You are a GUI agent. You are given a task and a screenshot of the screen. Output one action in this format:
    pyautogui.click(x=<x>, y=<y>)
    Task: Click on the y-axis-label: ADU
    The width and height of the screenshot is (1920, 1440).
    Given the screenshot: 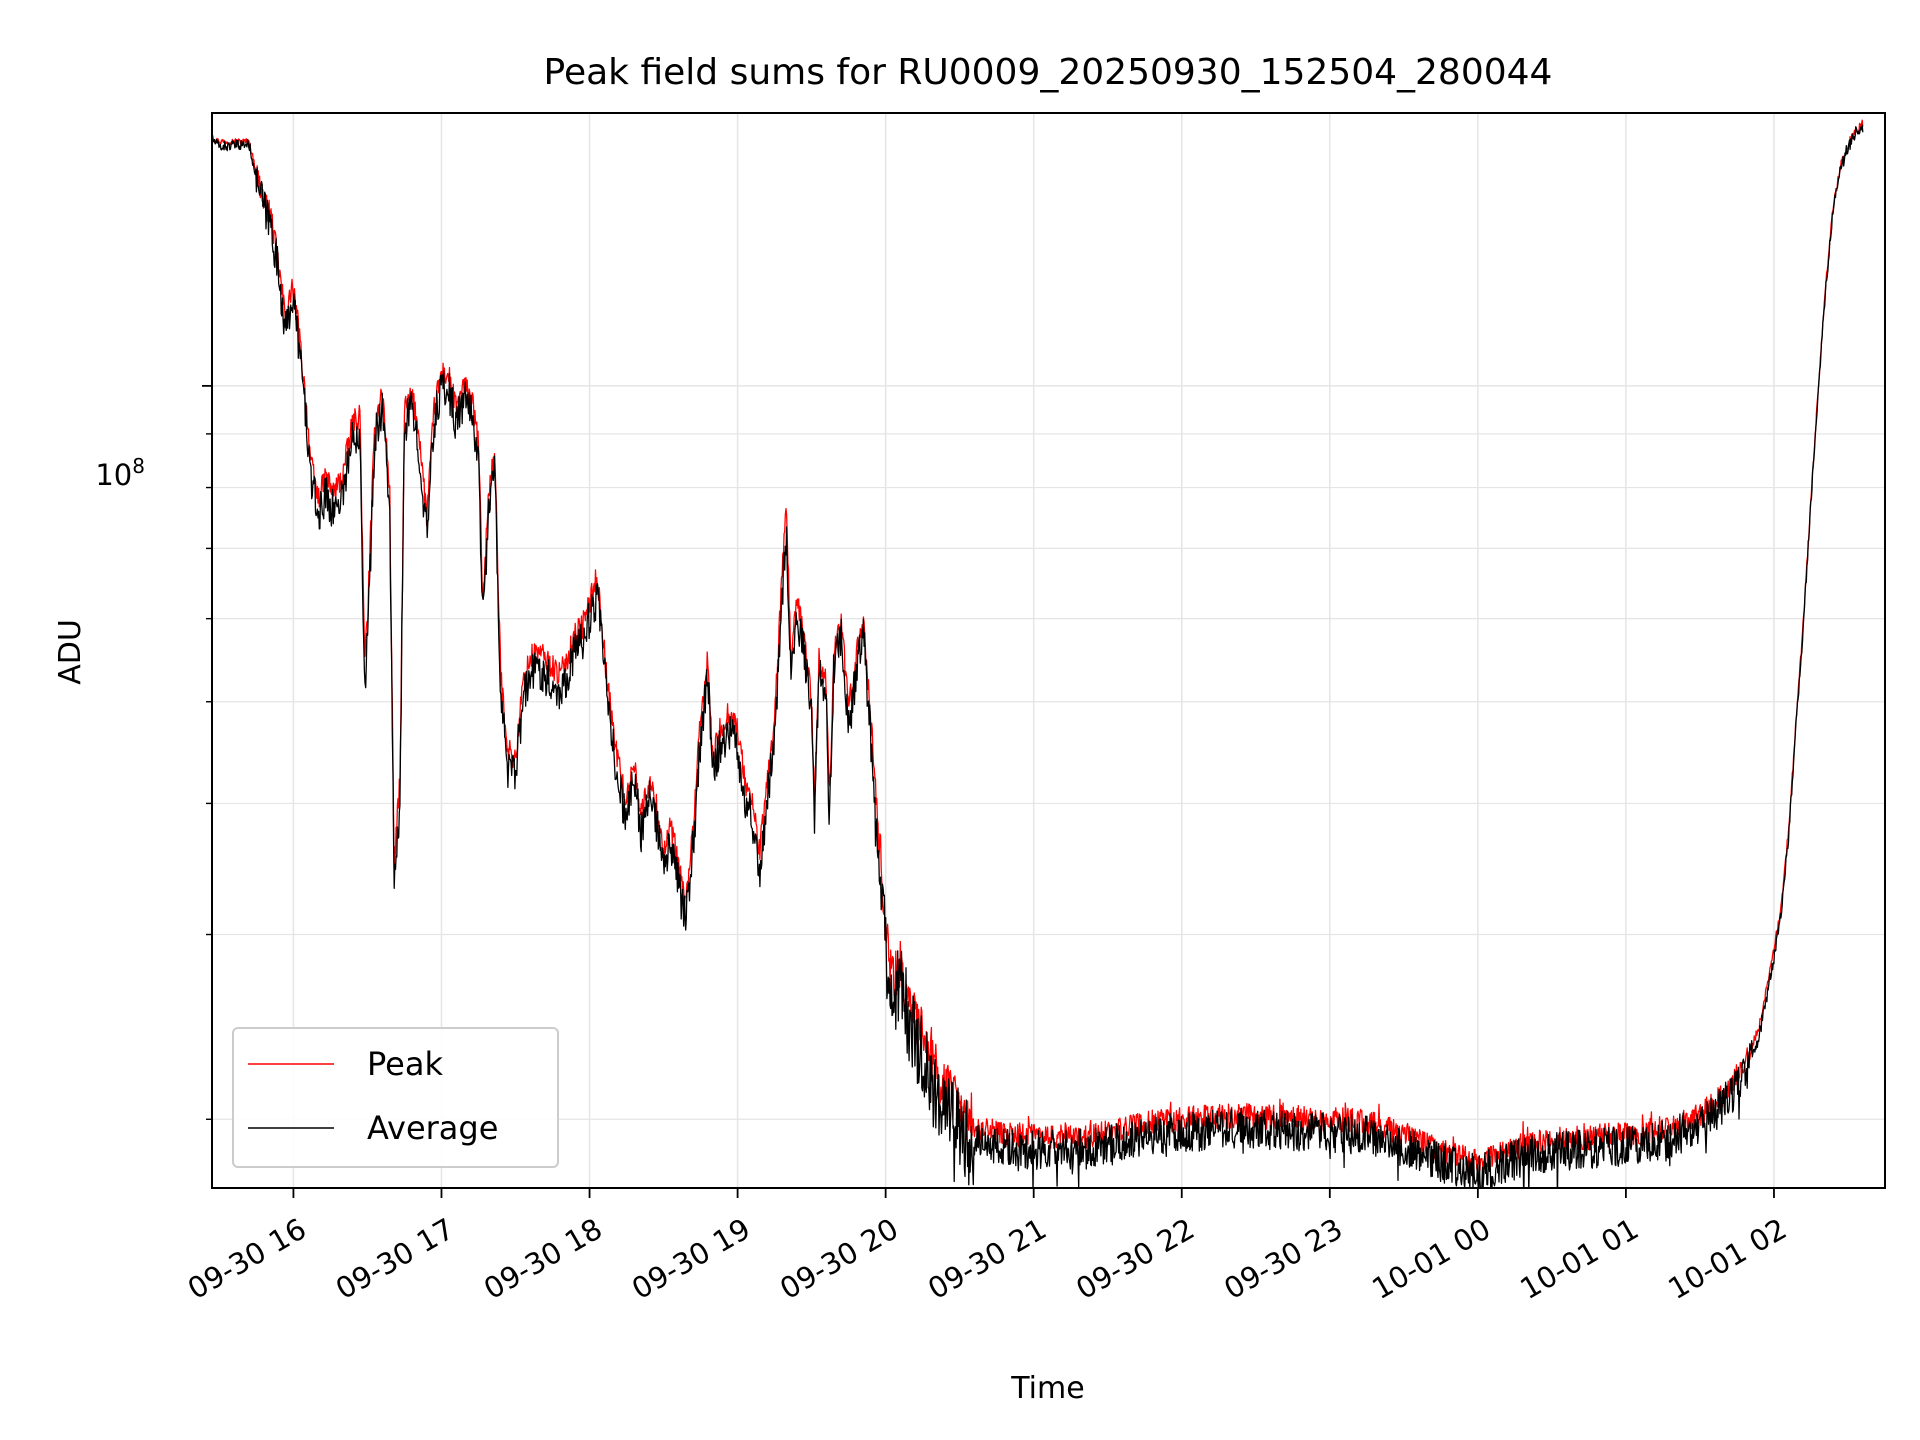 What is the action you would take?
    pyautogui.click(x=70, y=652)
    